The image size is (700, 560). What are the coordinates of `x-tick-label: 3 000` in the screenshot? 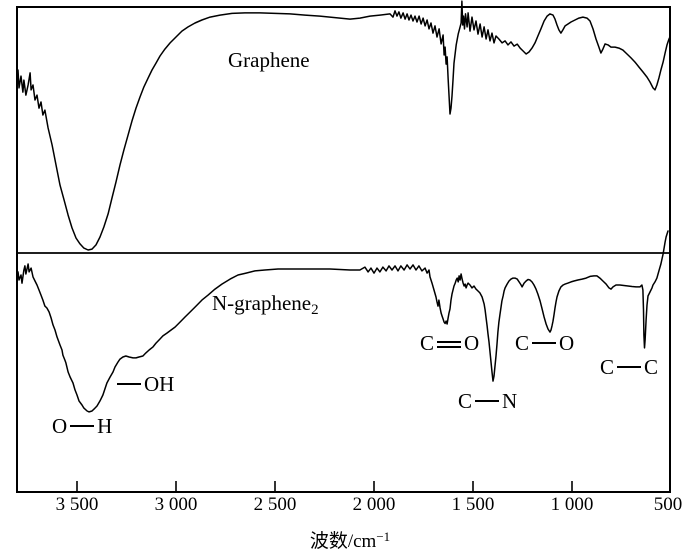 It's located at (176, 504).